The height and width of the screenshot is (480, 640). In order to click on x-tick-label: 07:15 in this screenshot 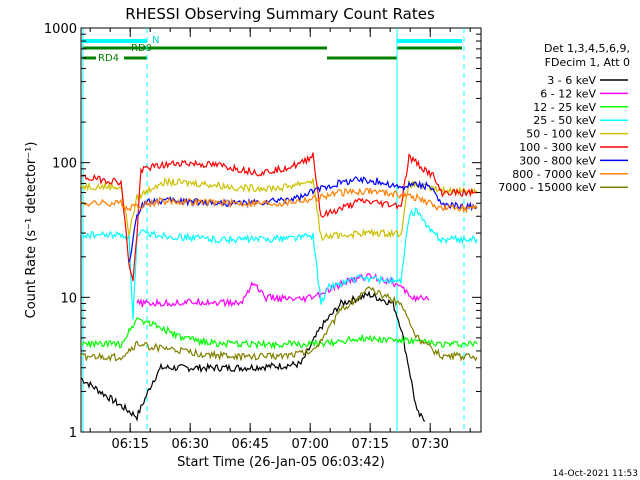, I will do `click(369, 444)`.